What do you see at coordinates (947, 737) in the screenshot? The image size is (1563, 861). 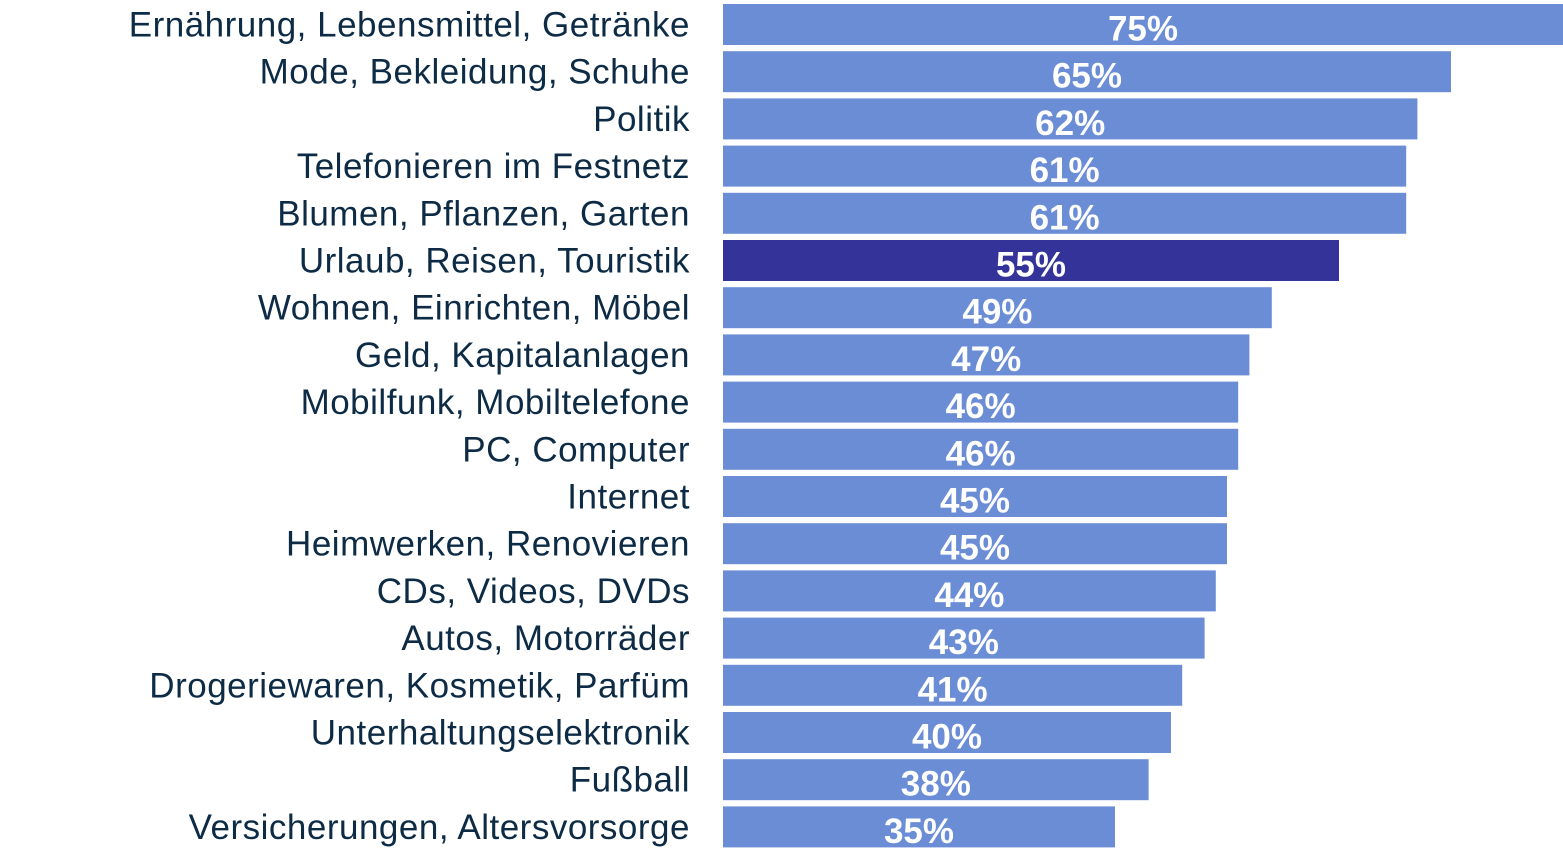 I see `value-label: 40%` at bounding box center [947, 737].